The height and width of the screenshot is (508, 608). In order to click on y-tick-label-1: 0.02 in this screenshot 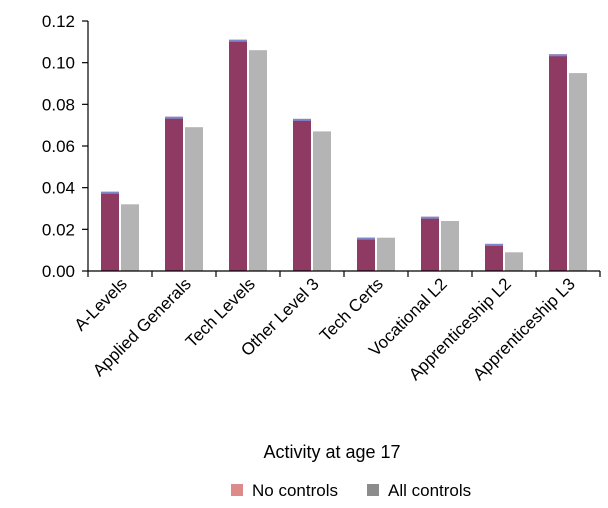, I will do `click(58, 229)`.